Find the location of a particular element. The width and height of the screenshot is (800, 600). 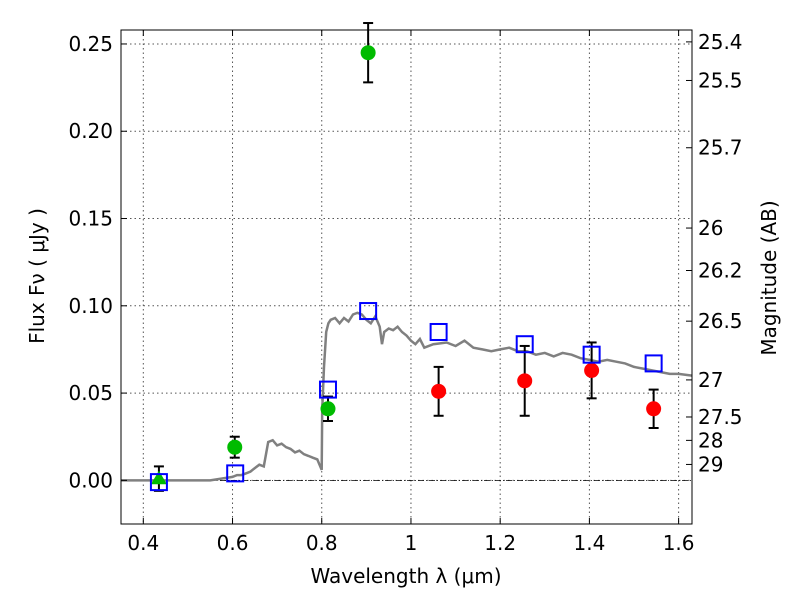

y-tick-label: 0.00 is located at coordinates (90, 480).